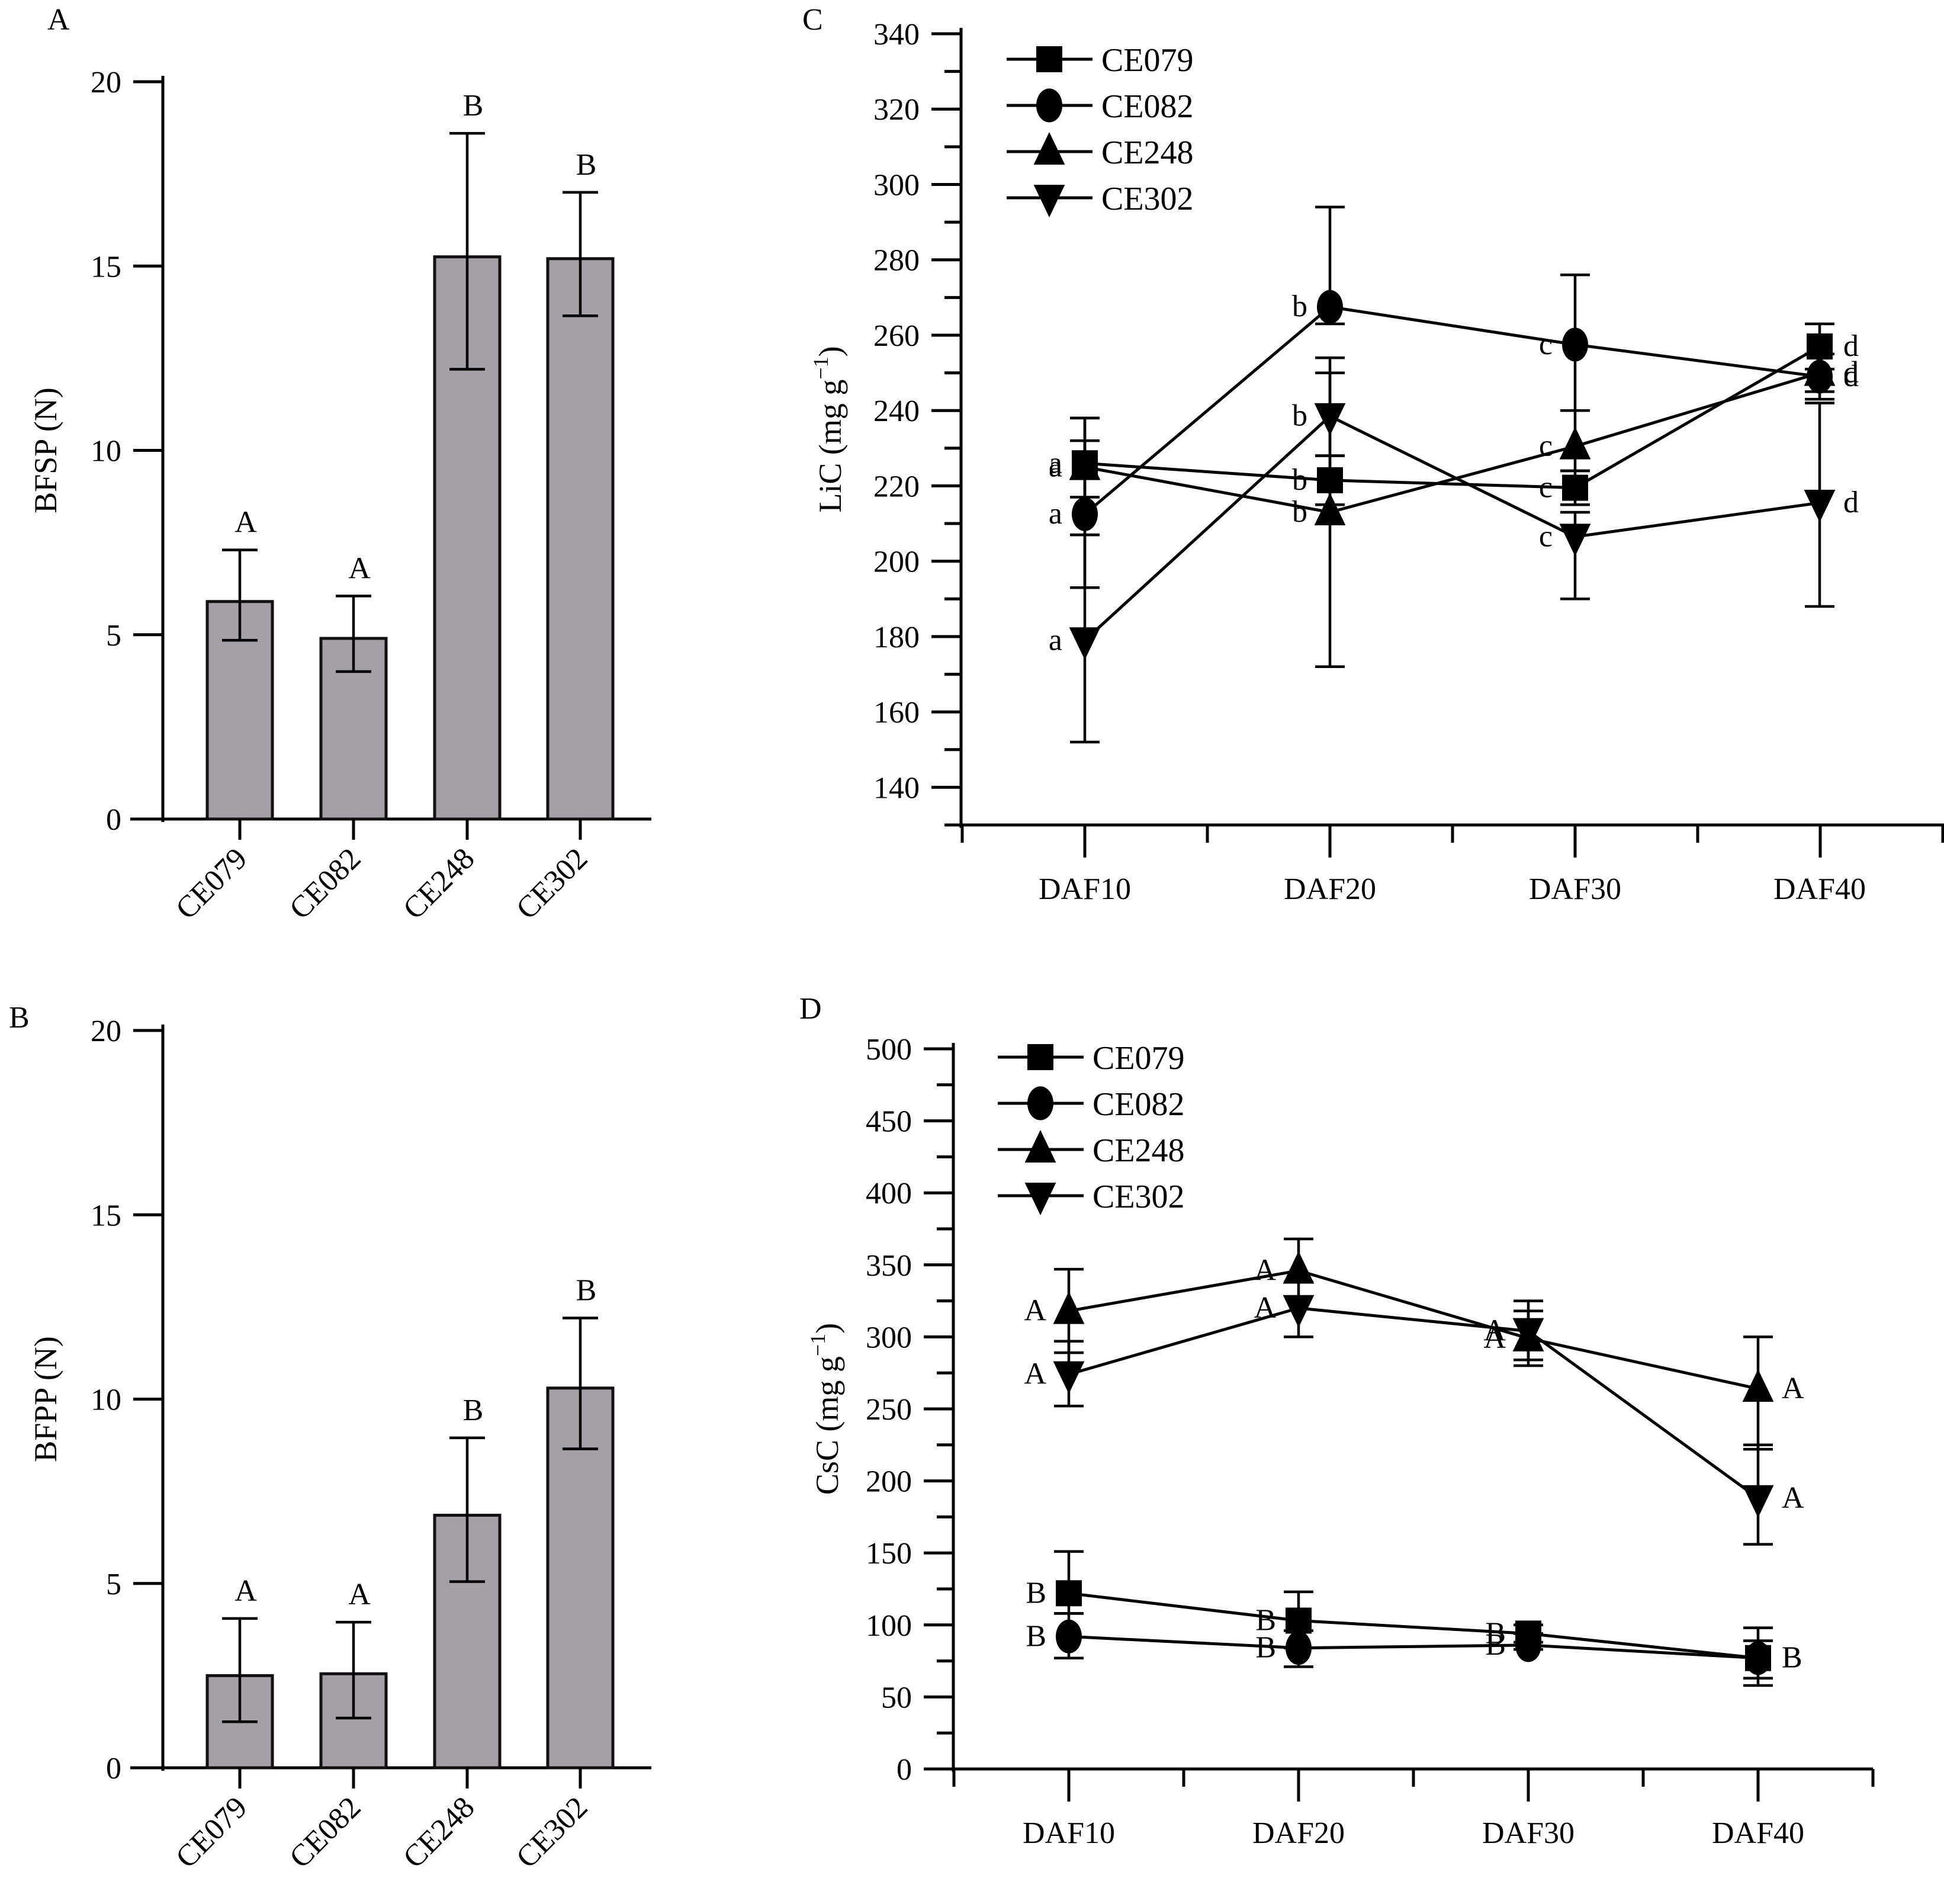 The image size is (1944, 1904). What do you see at coordinates (1414, 1413) in the screenshot?
I see `series-ce302: A A A A` at bounding box center [1414, 1413].